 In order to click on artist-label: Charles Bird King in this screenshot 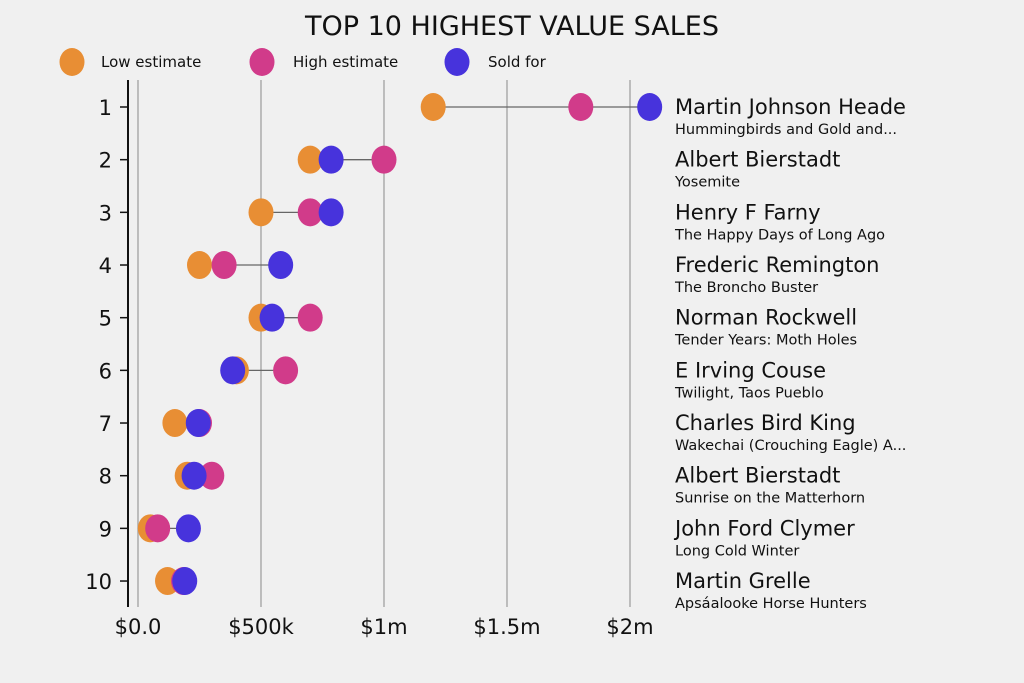, I will do `click(765, 423)`.